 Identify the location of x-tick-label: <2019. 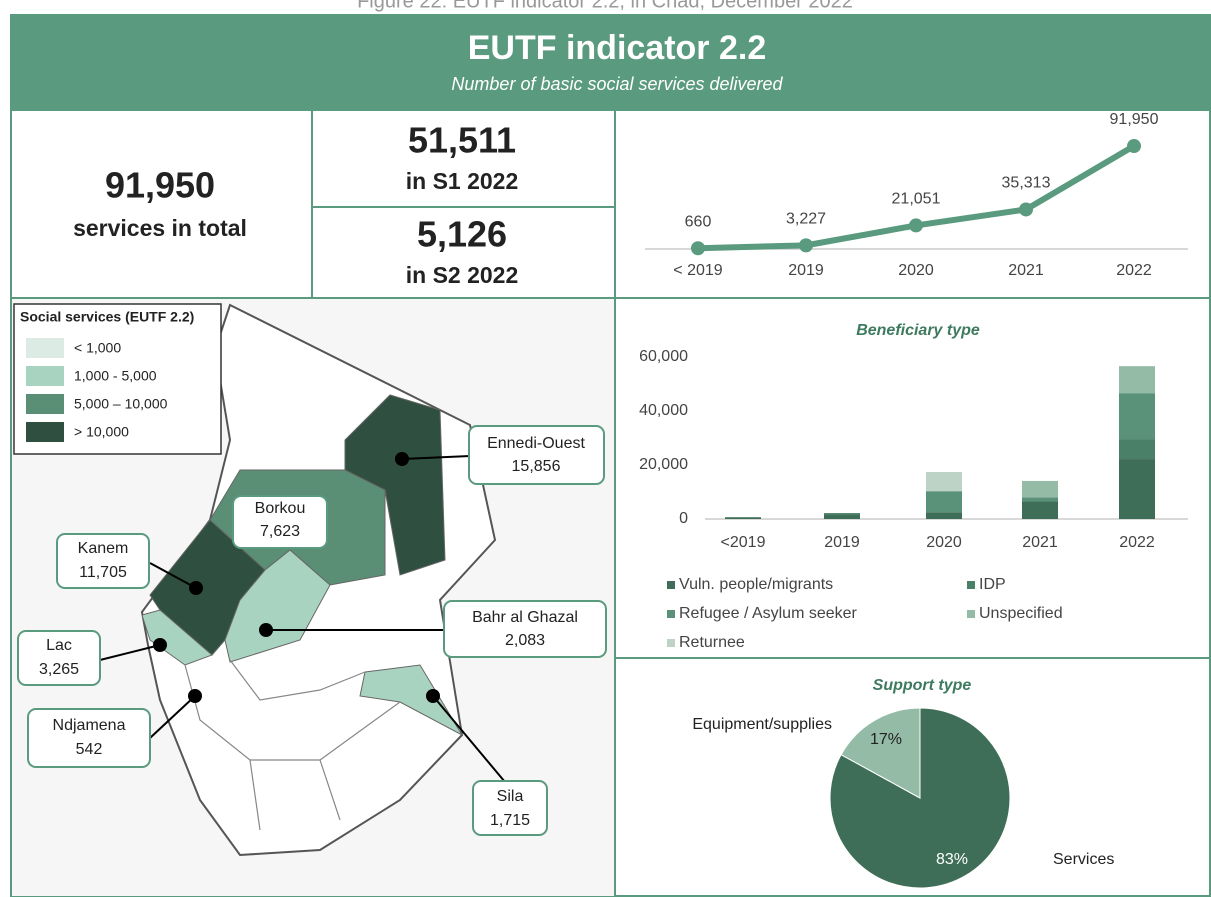
(743, 542).